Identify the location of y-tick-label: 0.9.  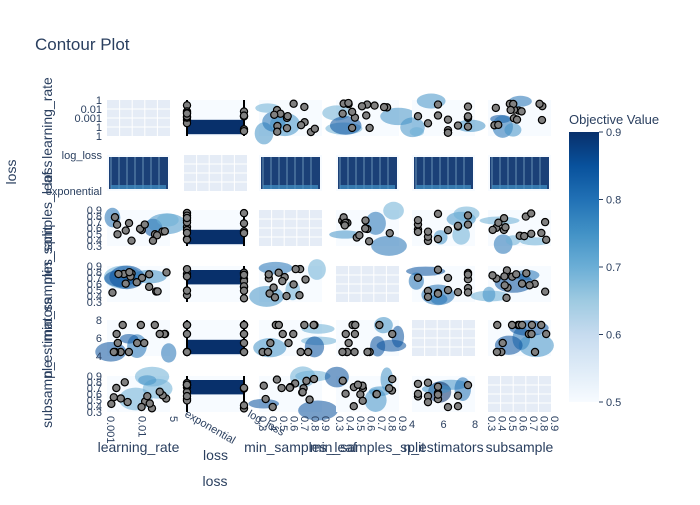
(94, 267).